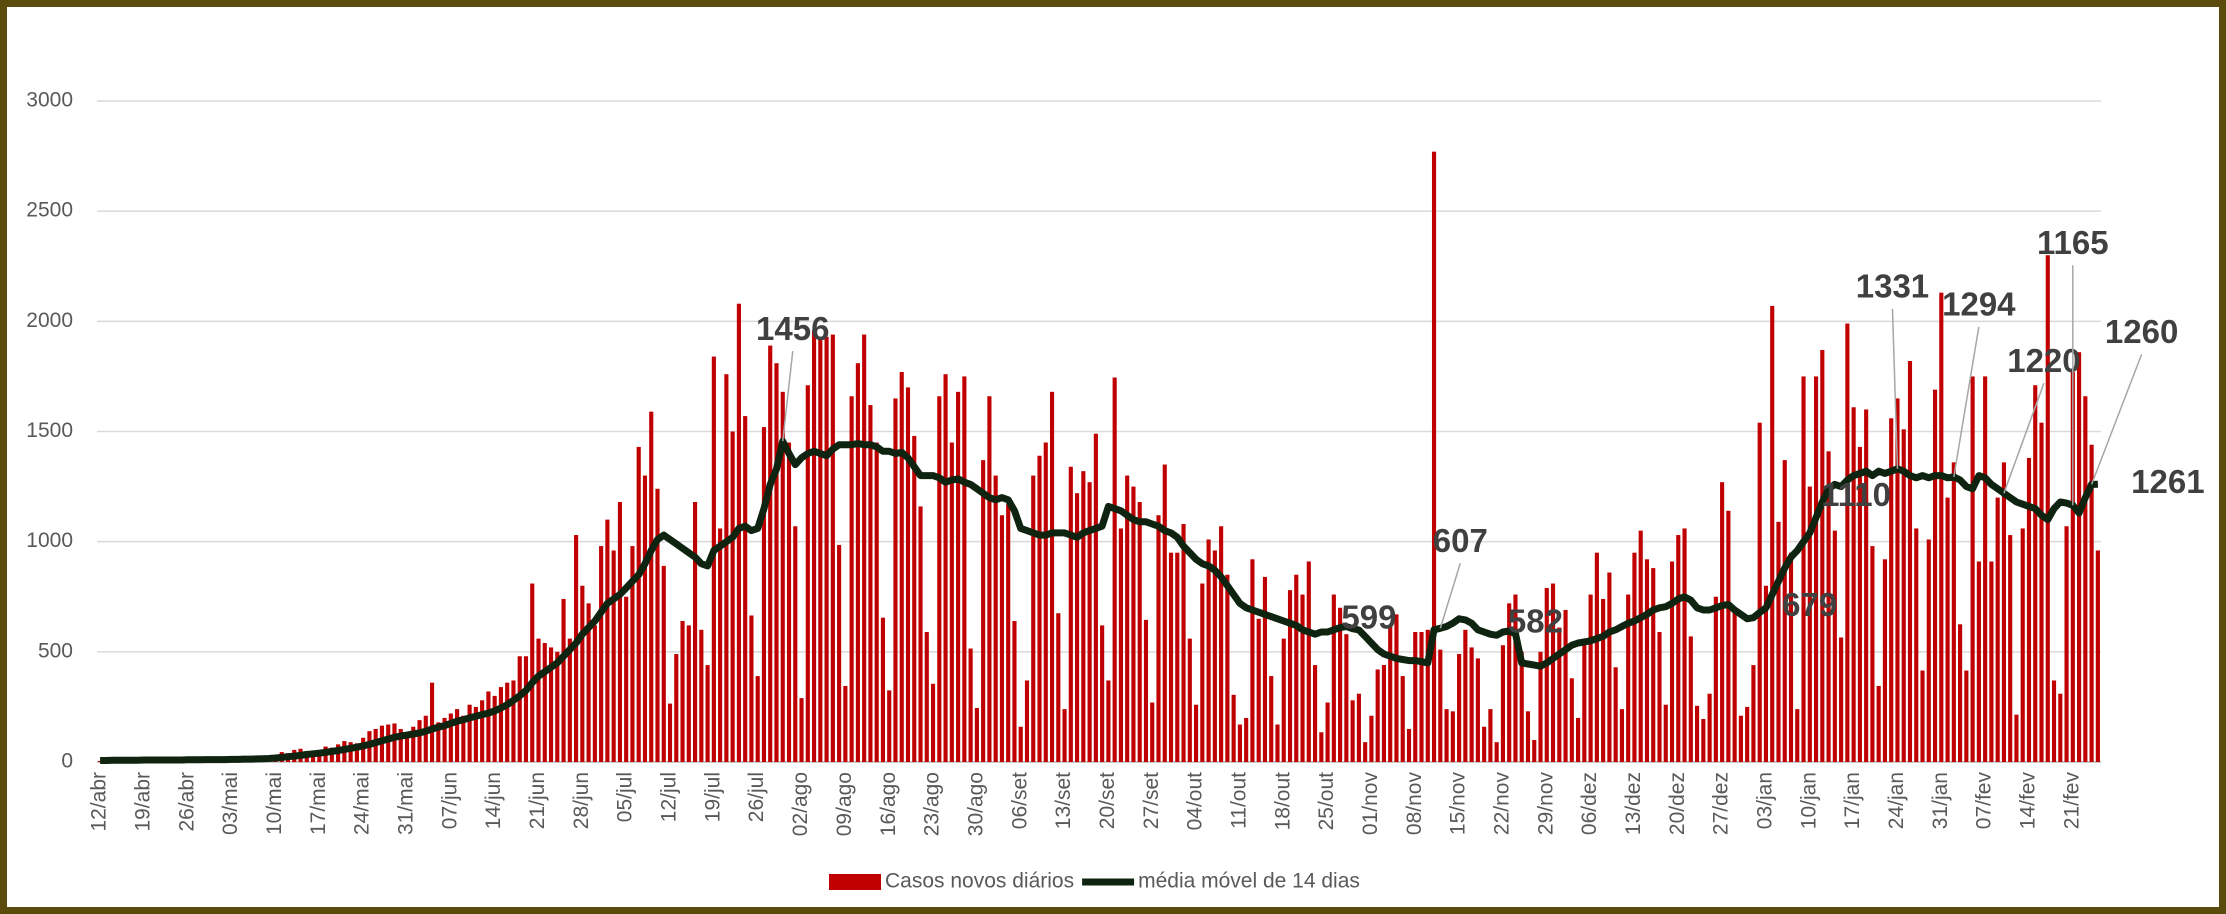 The width and height of the screenshot is (2226, 914). Describe the element at coordinates (1984, 801) in the screenshot. I see `x-tick-label: 07/fev` at that location.